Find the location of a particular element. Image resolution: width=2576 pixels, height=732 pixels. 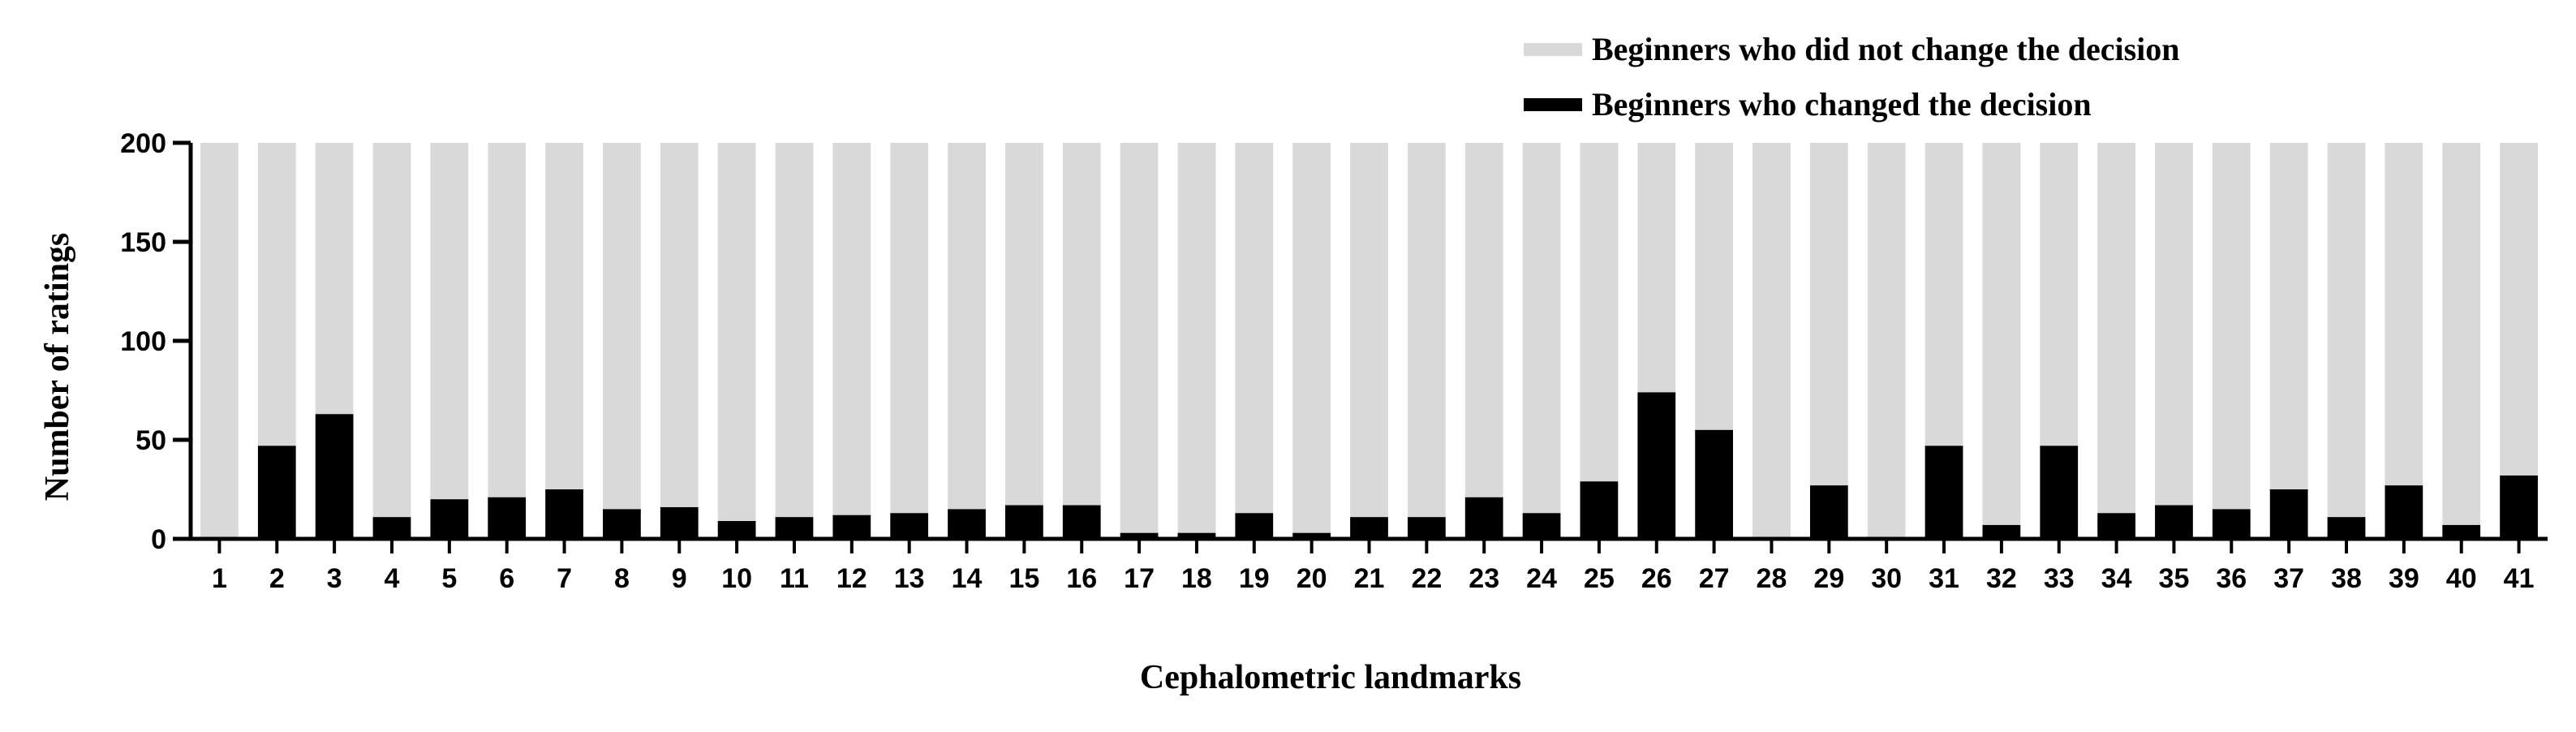

x-tick-label: 15 is located at coordinates (1023, 578).